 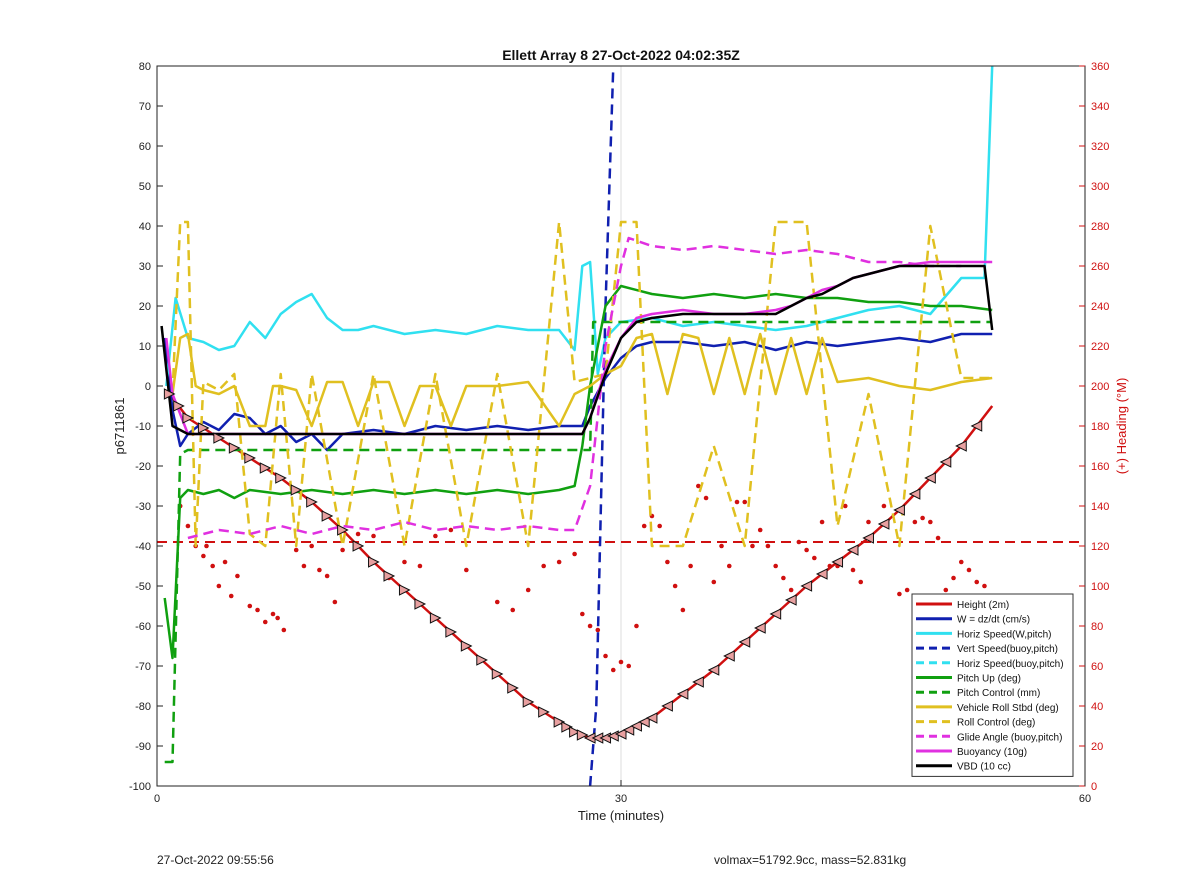 What do you see at coordinates (143, 587) in the screenshot?
I see `y-tick-label: -50` at bounding box center [143, 587].